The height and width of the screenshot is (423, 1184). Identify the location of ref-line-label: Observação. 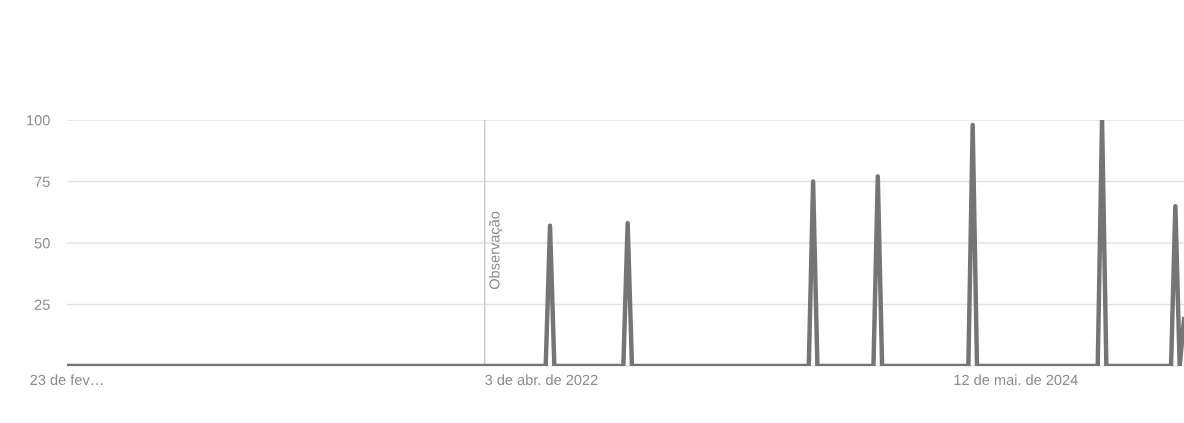
(495, 250).